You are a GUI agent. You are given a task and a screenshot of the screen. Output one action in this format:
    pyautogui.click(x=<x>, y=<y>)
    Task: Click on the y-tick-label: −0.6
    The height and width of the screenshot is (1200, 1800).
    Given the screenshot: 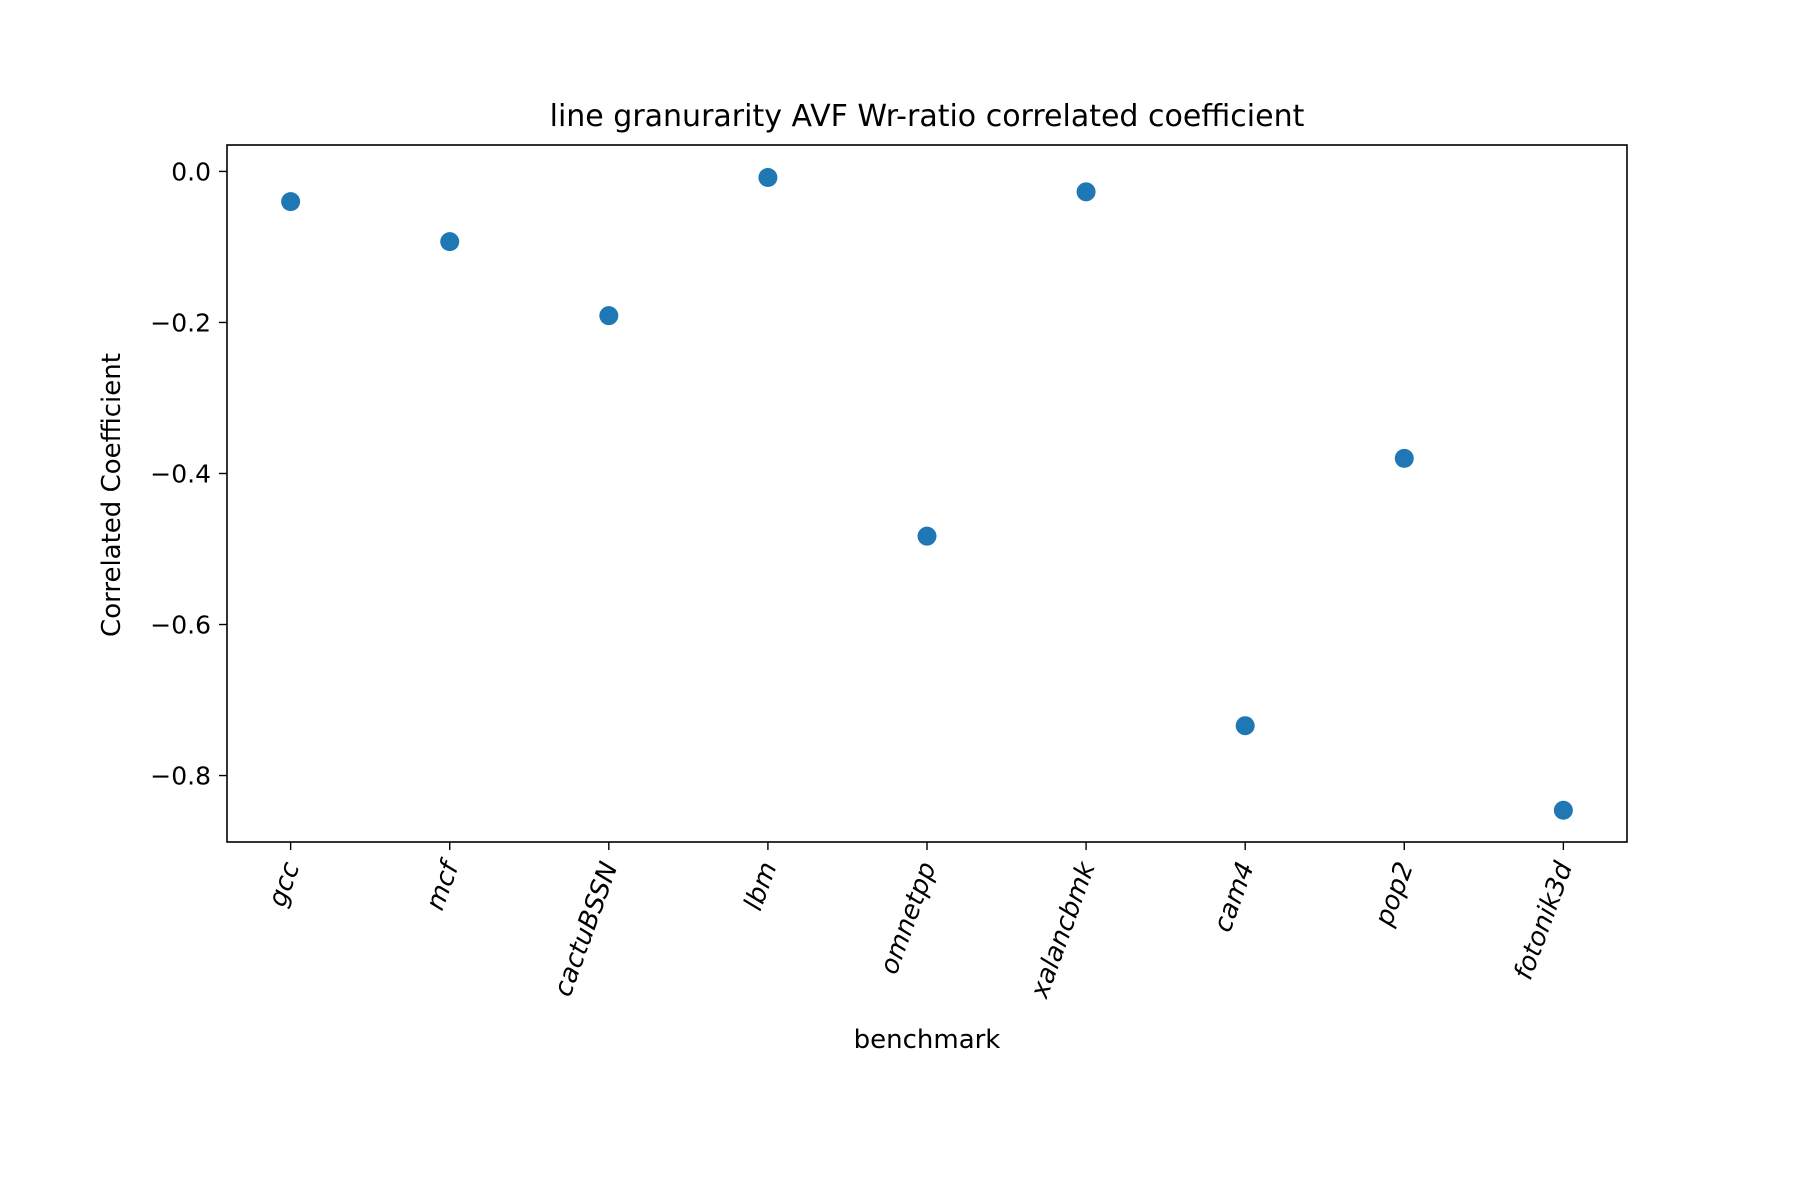 What is the action you would take?
    pyautogui.click(x=180, y=625)
    